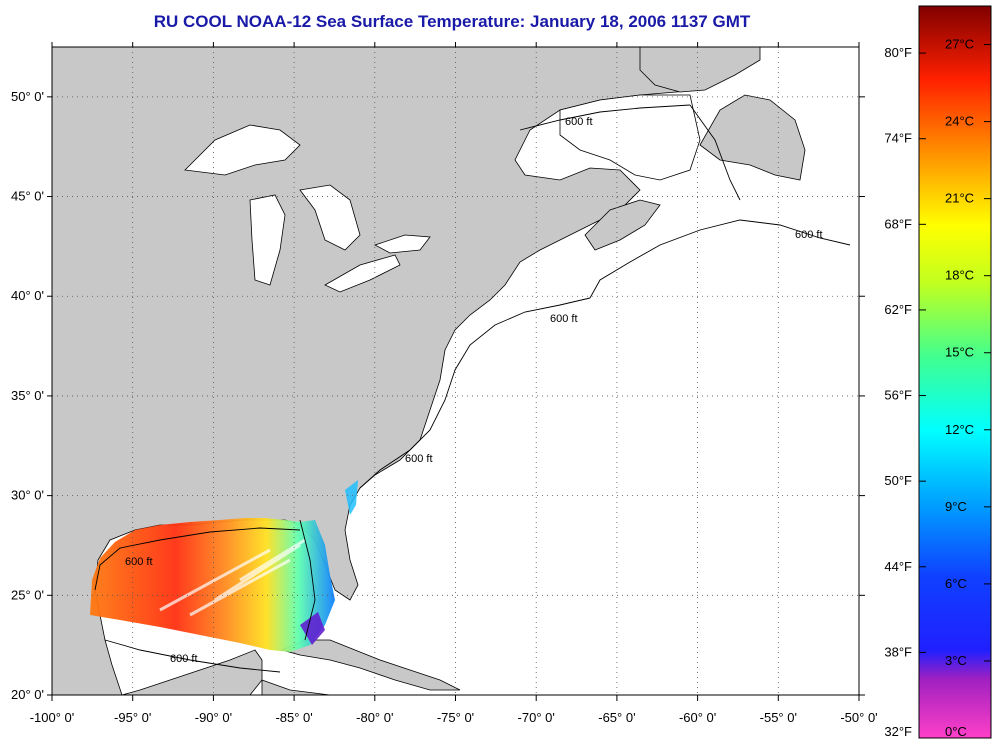 The height and width of the screenshot is (754, 1008). Describe the element at coordinates (184, 659) in the screenshot. I see `isobath-label-gulf-south: 600 ft` at that location.